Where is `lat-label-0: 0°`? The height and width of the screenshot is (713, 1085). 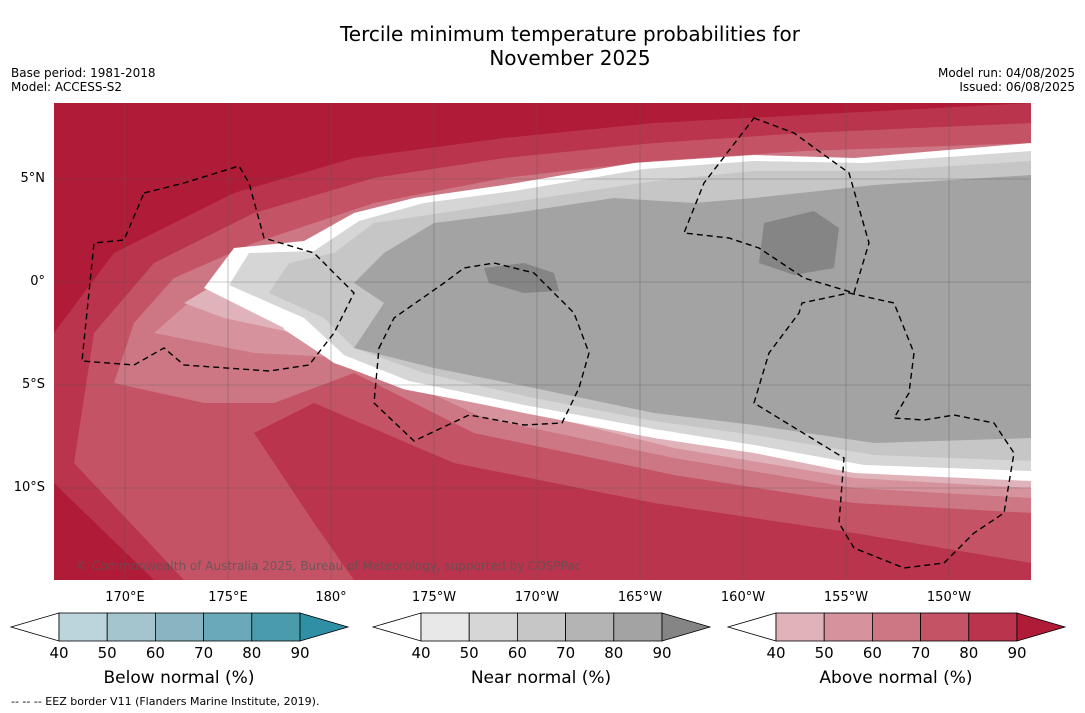 lat-label-0: 0° is located at coordinates (37, 281).